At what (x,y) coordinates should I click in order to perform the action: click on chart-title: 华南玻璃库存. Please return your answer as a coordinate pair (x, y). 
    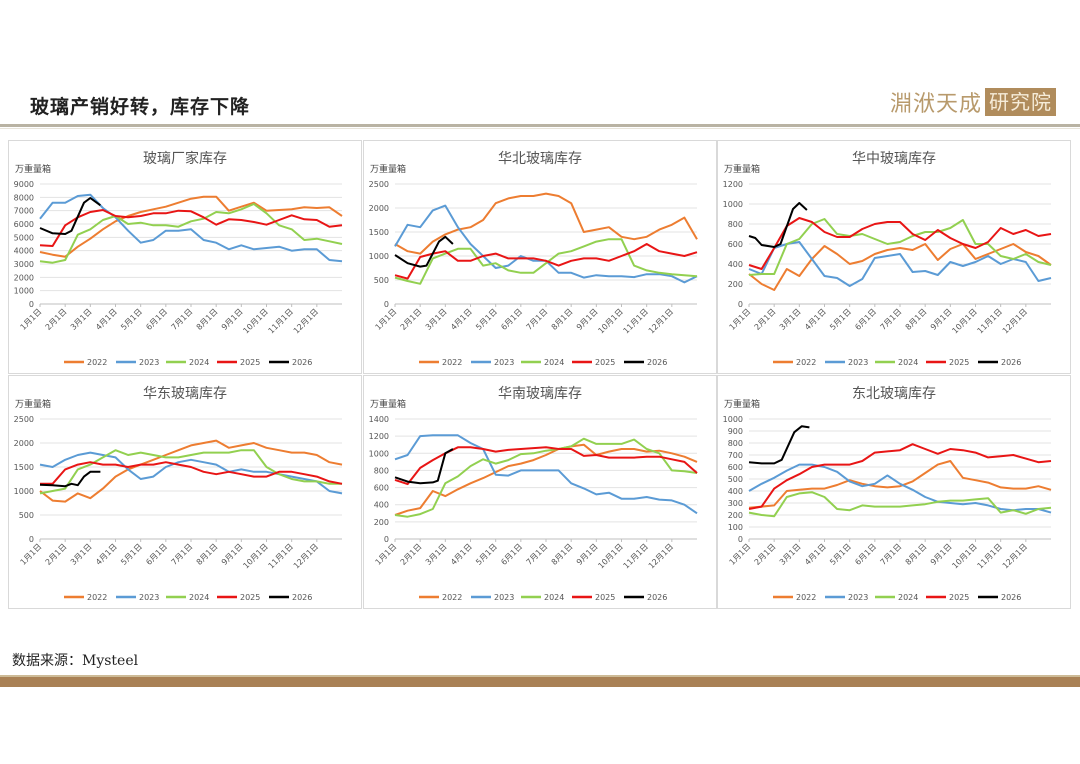
    Looking at the image, I should click on (540, 393).